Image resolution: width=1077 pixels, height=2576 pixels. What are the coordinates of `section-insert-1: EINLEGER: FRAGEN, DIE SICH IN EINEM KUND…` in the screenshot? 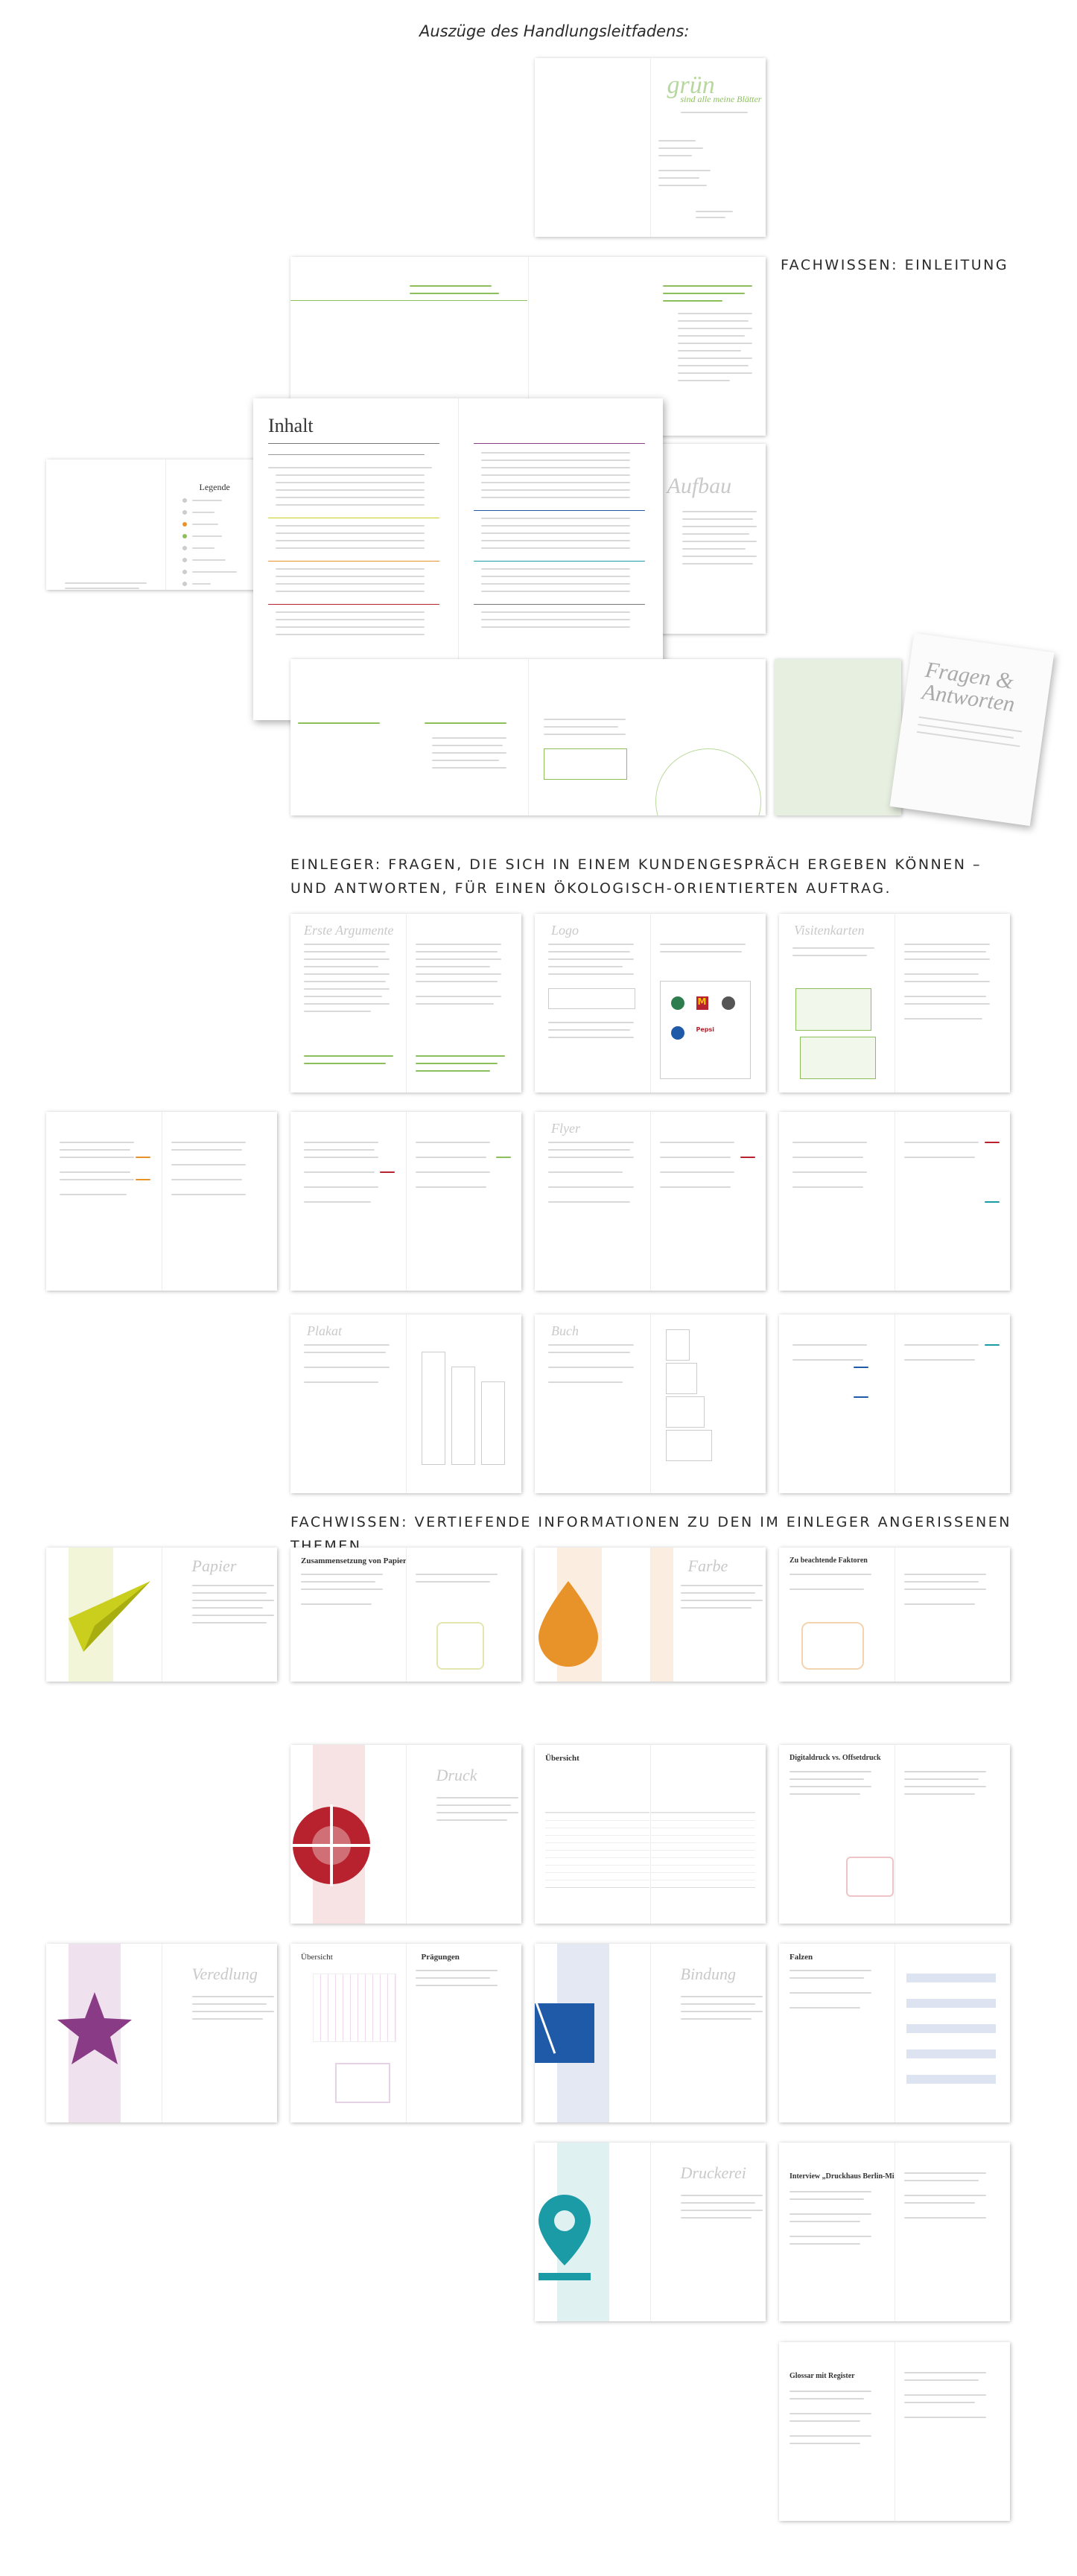 It's located at (636, 864).